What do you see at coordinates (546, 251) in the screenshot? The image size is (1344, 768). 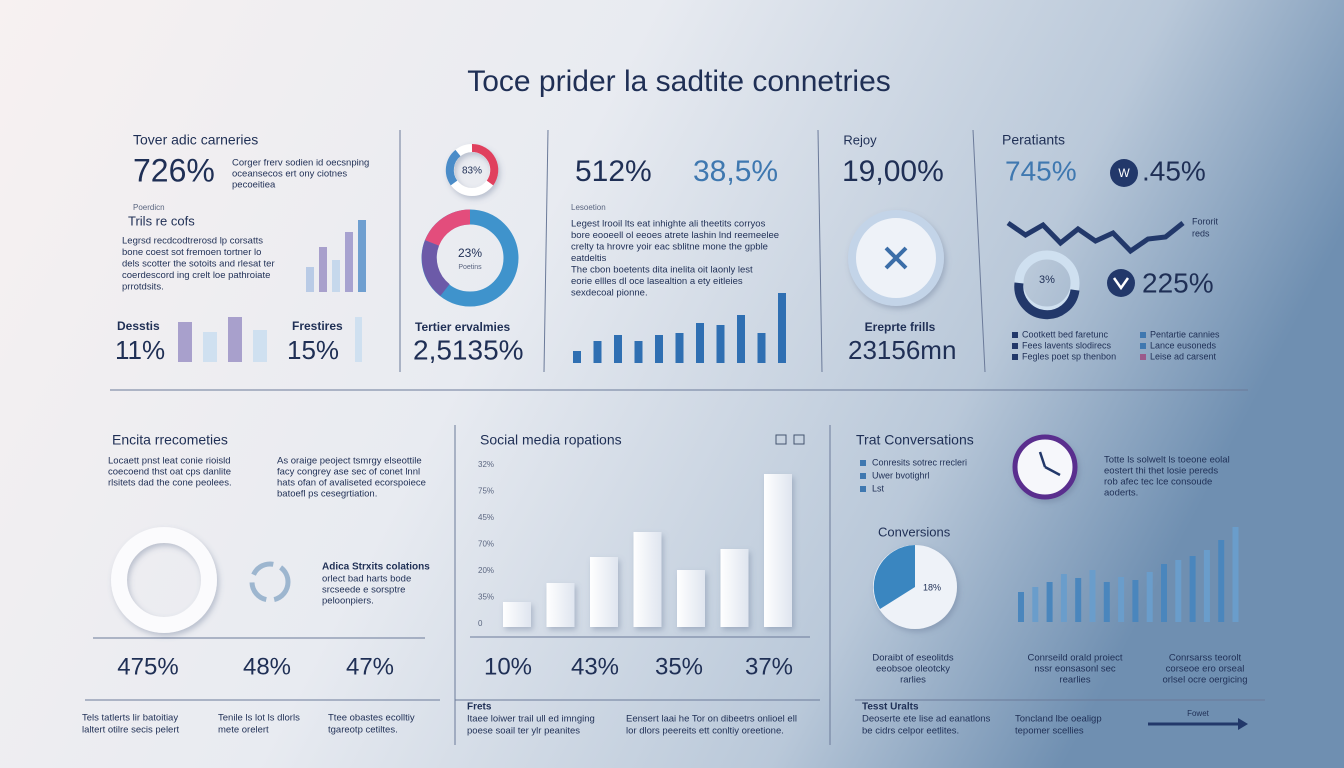 I see `divider` at bounding box center [546, 251].